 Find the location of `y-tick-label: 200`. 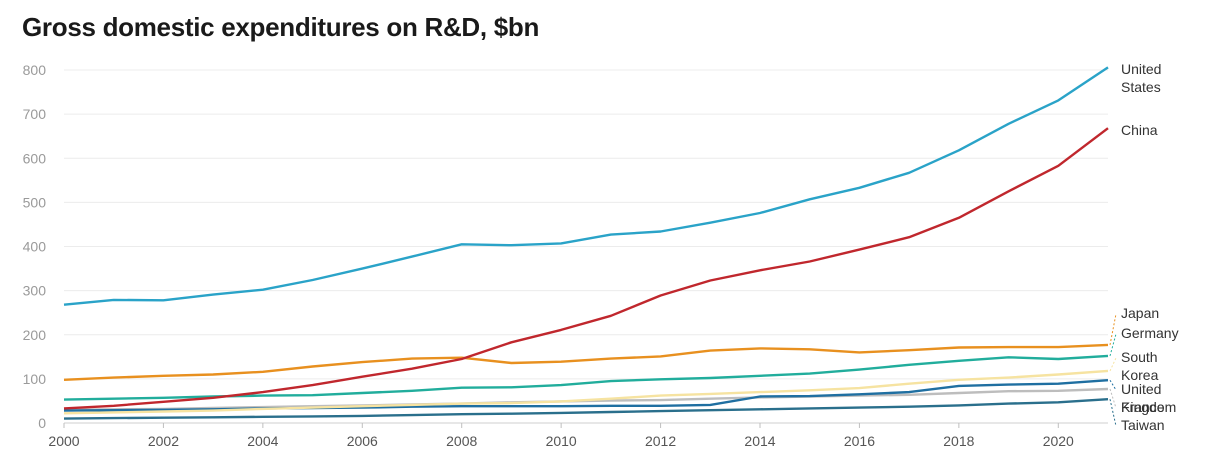

y-tick-label: 200 is located at coordinates (35, 335).